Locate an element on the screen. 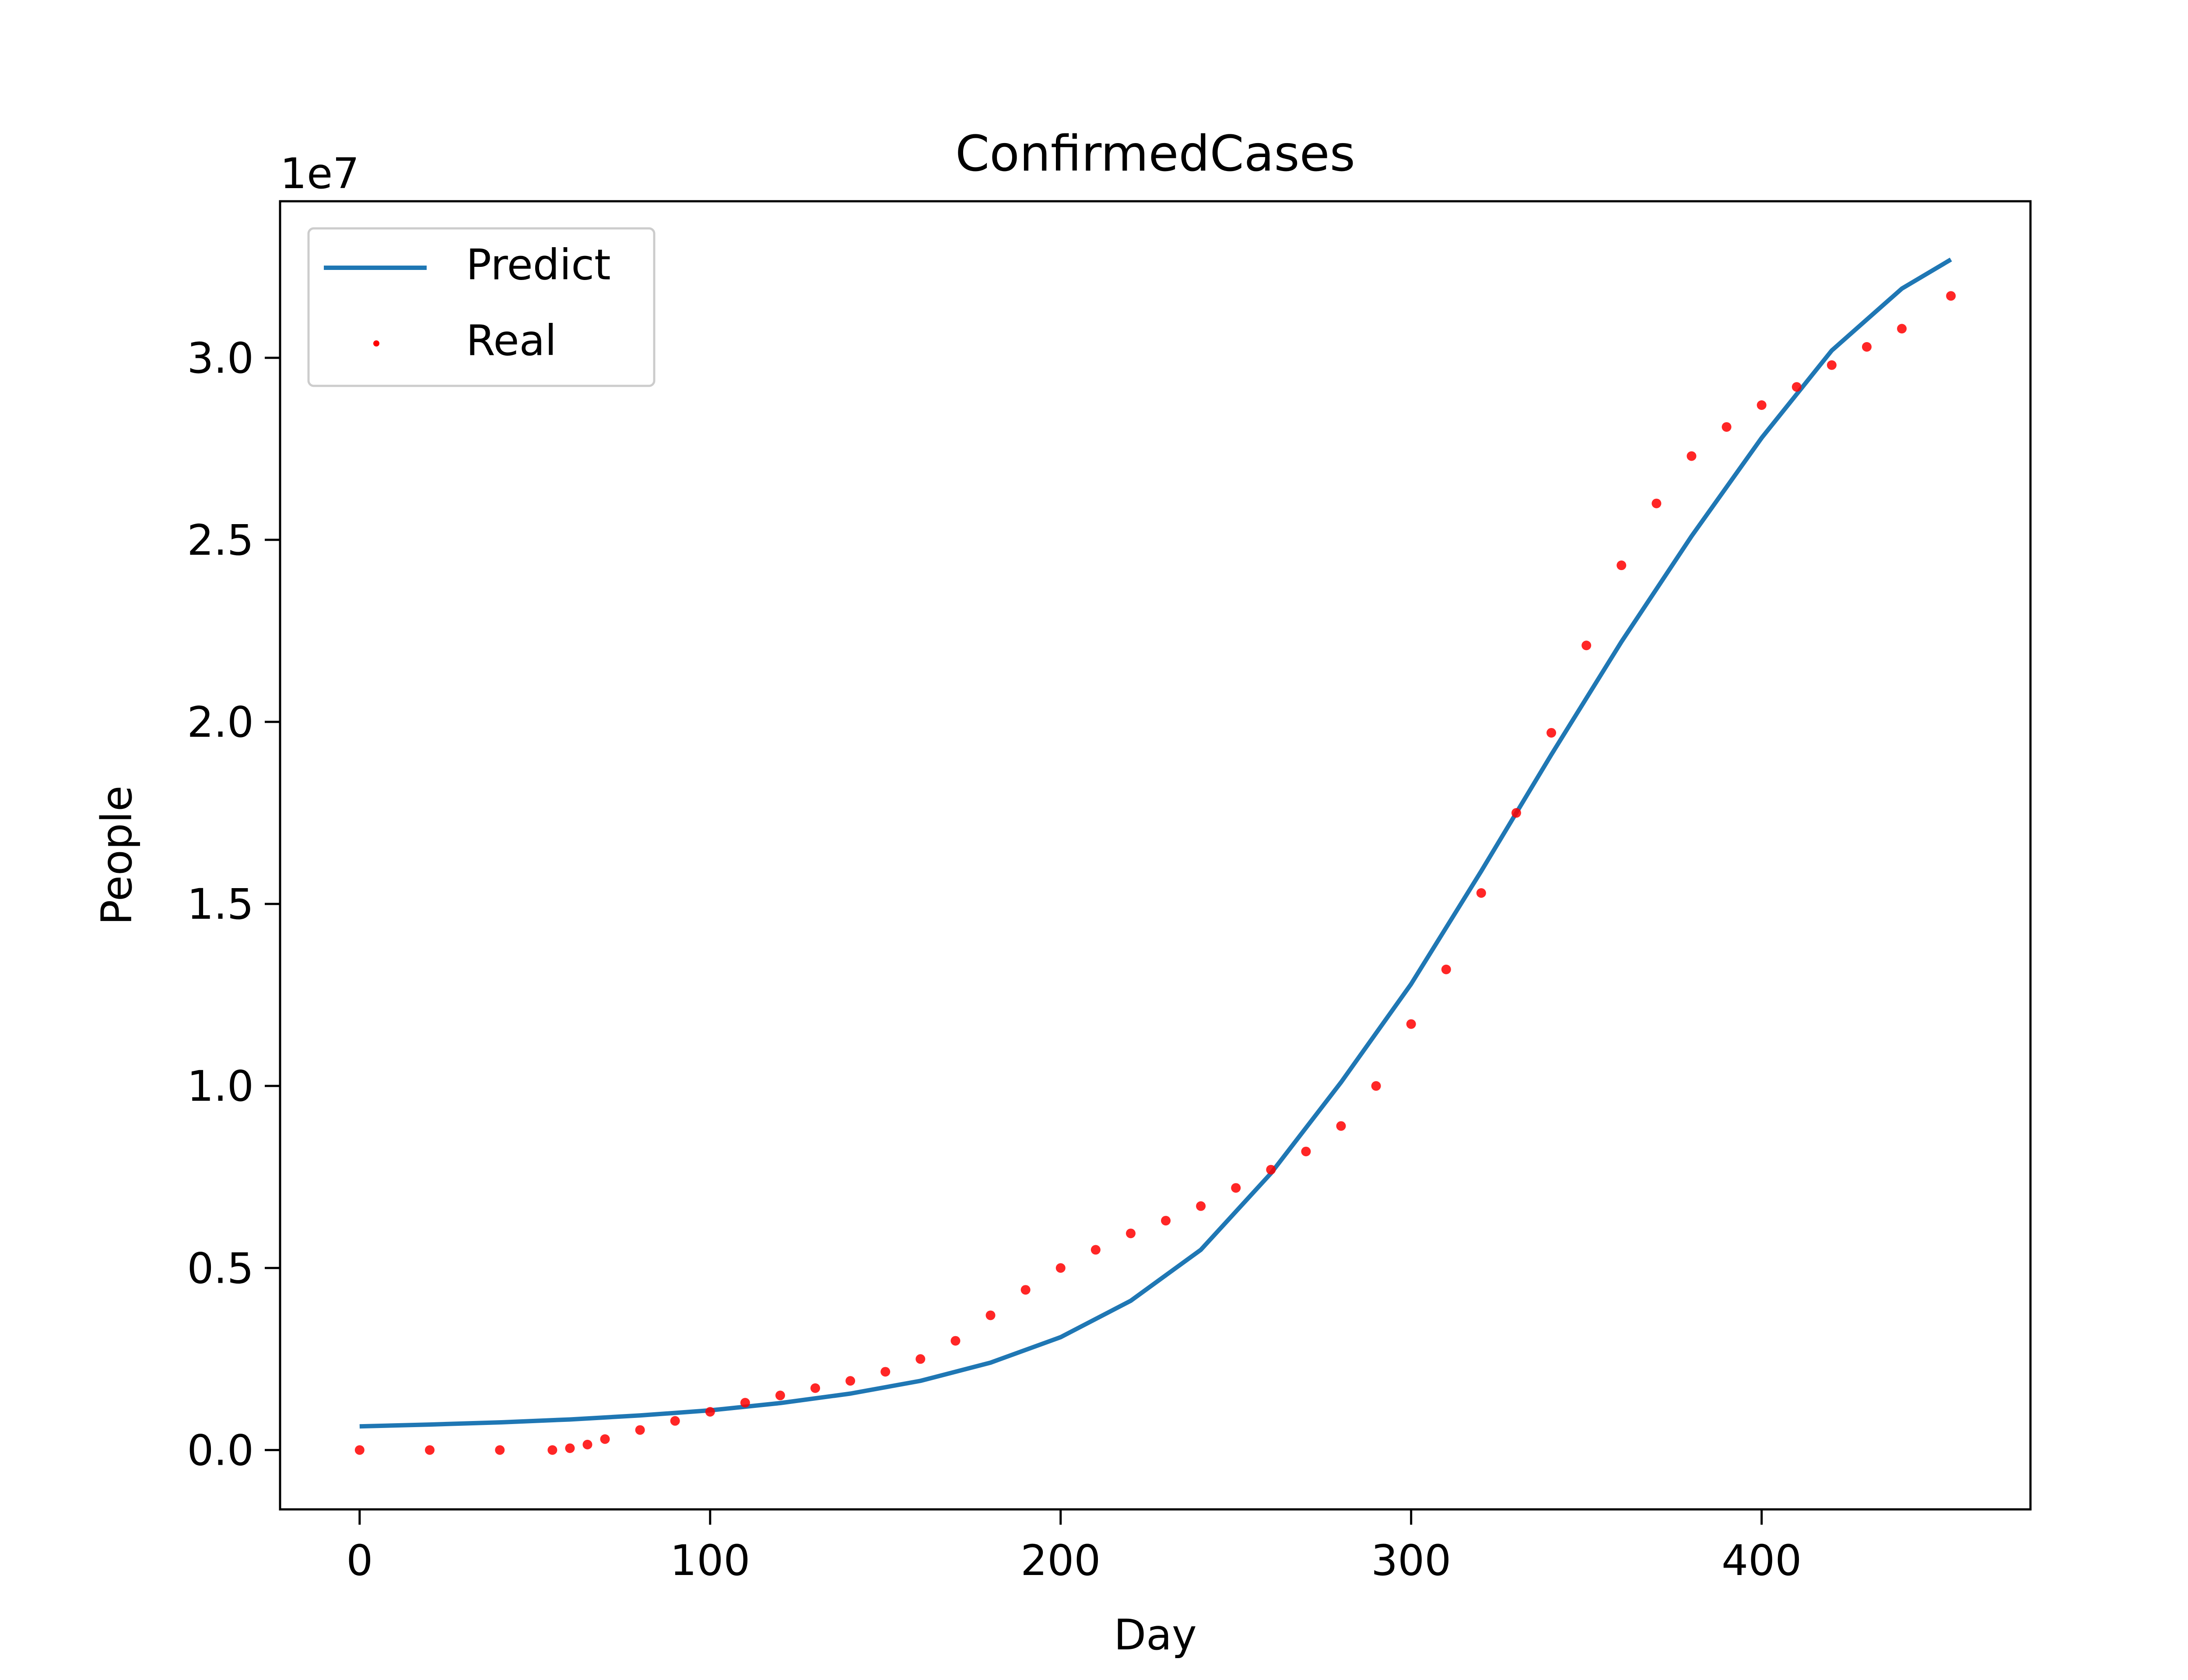  y-tick-label: 1.5 is located at coordinates (221, 904).